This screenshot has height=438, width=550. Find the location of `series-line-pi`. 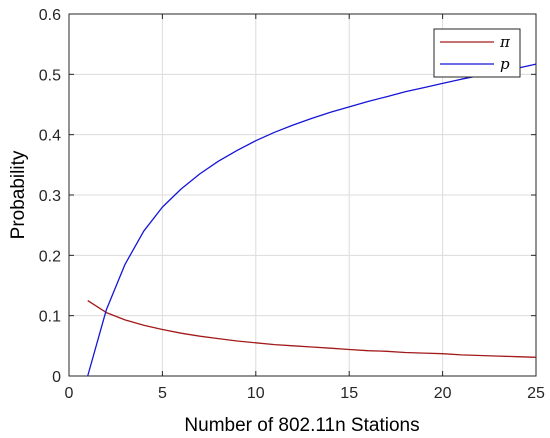

series-line-pi is located at coordinates (312, 329).